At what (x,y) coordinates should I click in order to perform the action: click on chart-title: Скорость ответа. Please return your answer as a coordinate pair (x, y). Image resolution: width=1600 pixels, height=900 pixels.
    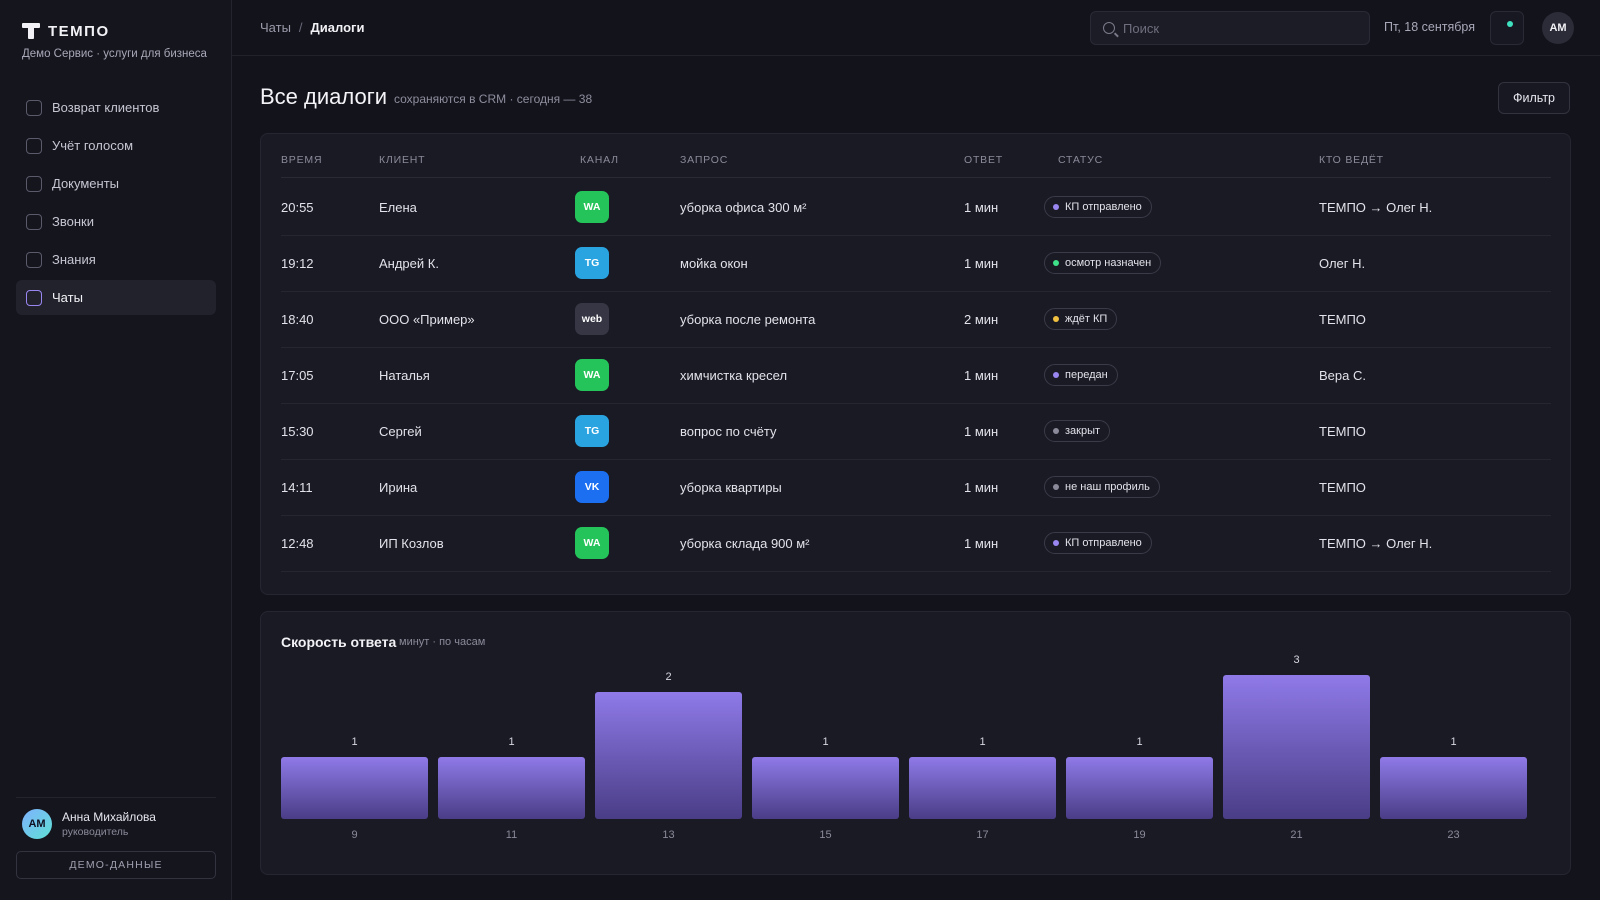
    Looking at the image, I should click on (339, 642).